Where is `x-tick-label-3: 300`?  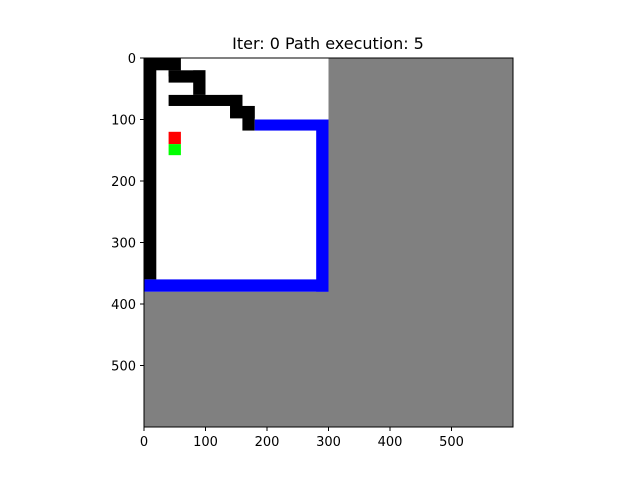
x-tick-label-3: 300 is located at coordinates (328, 442).